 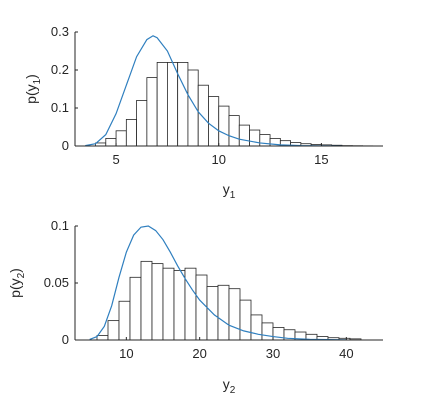 I want to click on x-axis-label: y2, so click(x=229, y=386).